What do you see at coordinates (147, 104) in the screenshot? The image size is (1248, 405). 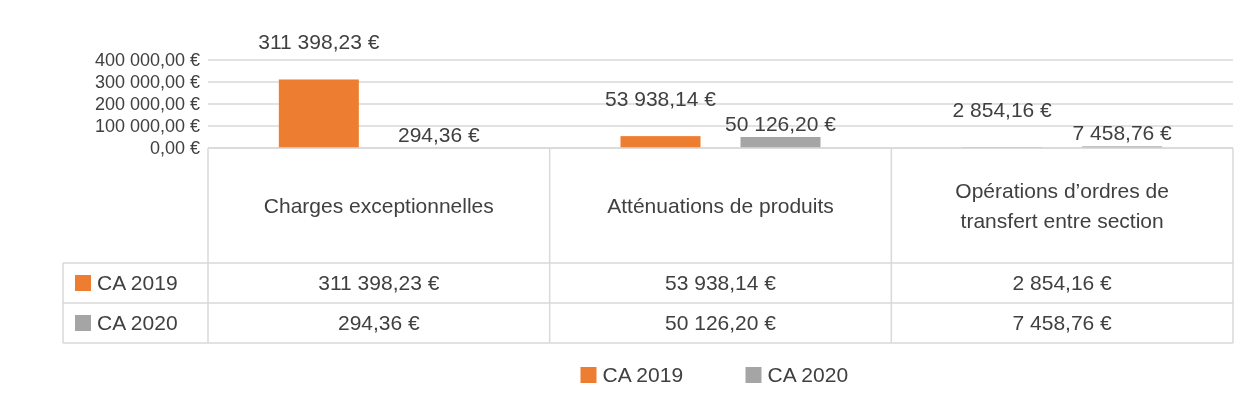 I see `y-tick-label: 200 000,00 €` at bounding box center [147, 104].